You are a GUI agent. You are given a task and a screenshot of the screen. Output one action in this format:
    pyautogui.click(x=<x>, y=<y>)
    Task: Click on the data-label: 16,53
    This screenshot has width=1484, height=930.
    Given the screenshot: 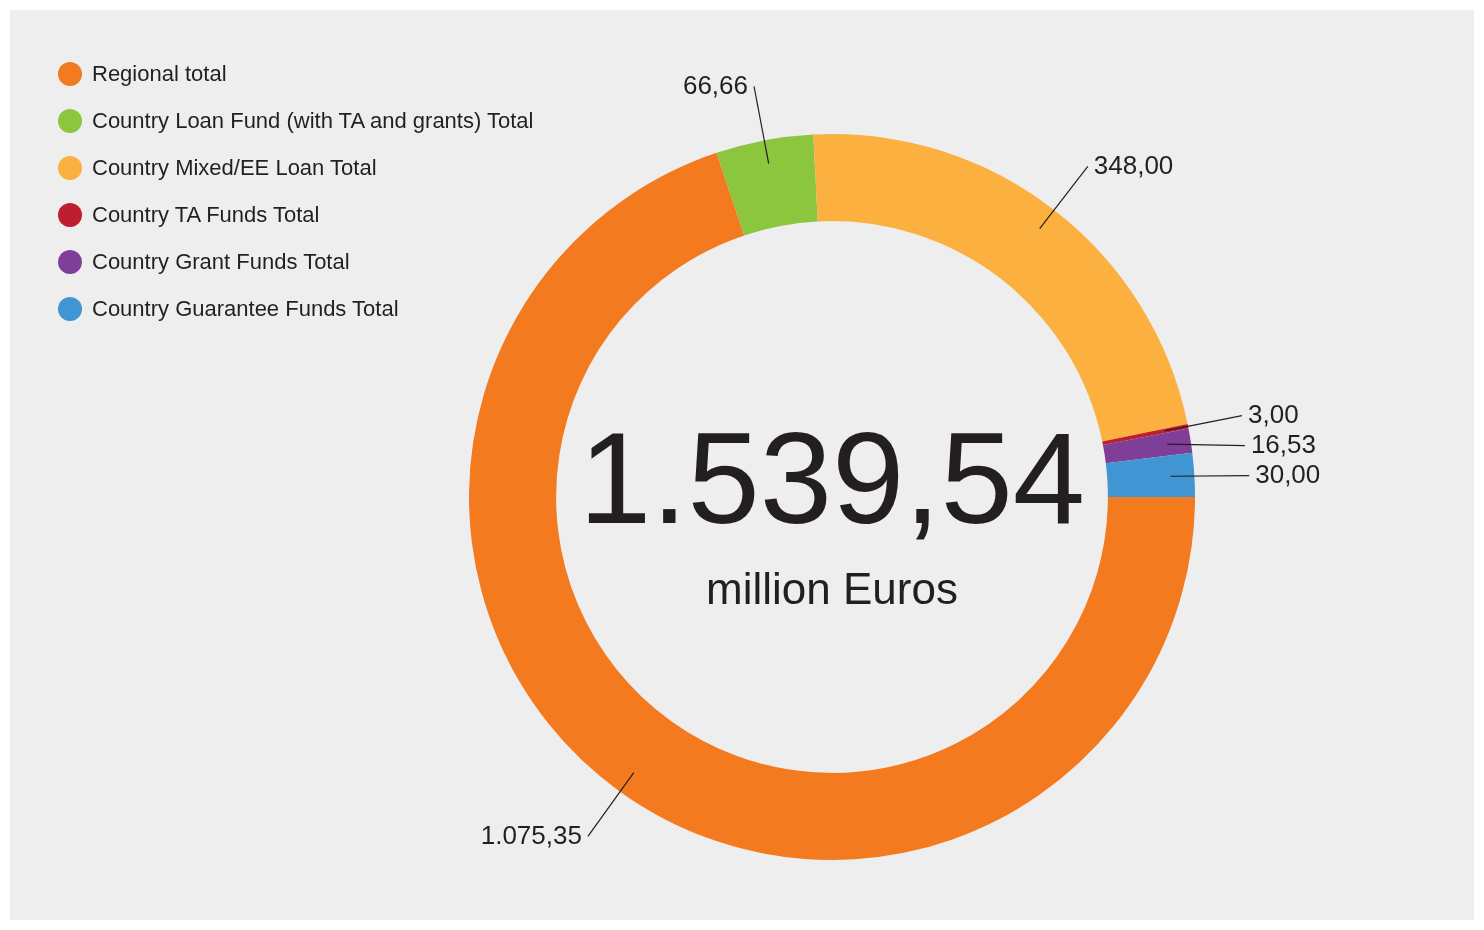 What is the action you would take?
    pyautogui.click(x=1283, y=443)
    